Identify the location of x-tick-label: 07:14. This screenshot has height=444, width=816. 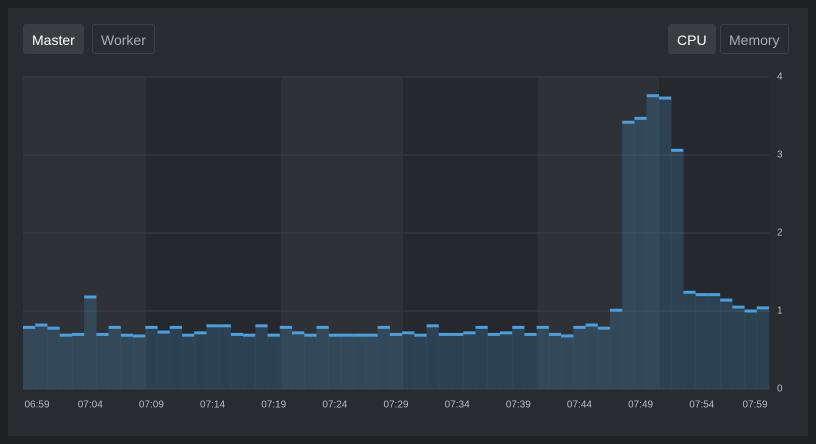
(212, 405).